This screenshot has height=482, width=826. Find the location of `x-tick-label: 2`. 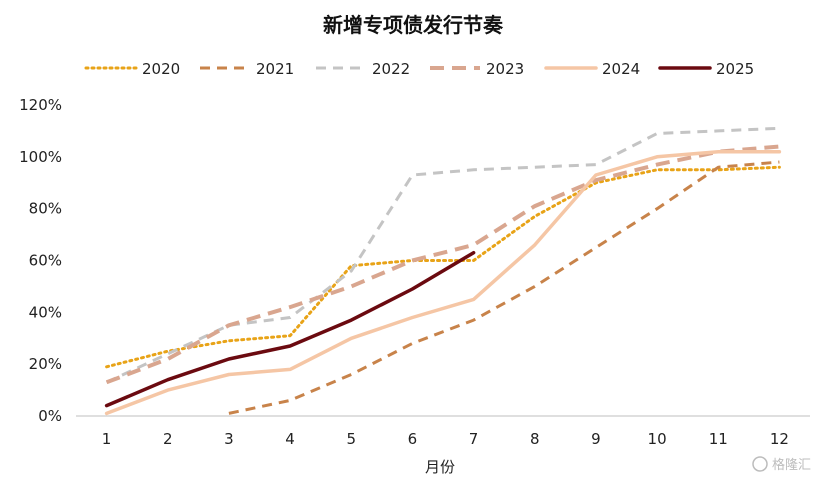

x-tick-label: 2 is located at coordinates (168, 439).